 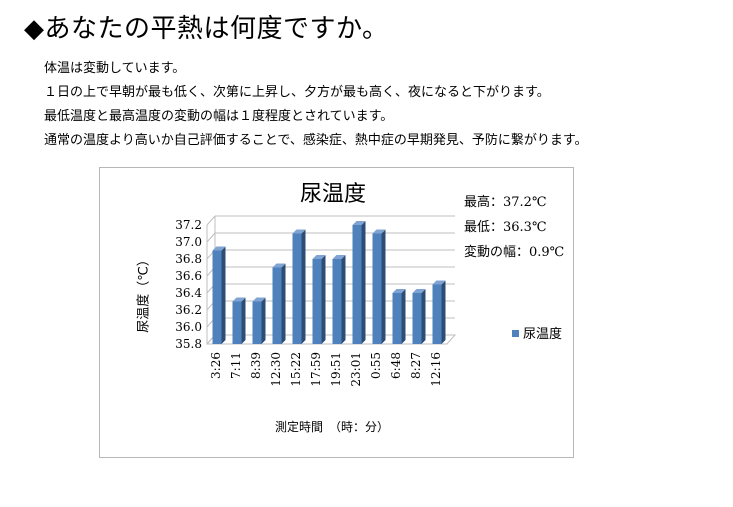 What do you see at coordinates (514, 252) in the screenshot?
I see `stat-range: 変動の幅：0.9℃` at bounding box center [514, 252].